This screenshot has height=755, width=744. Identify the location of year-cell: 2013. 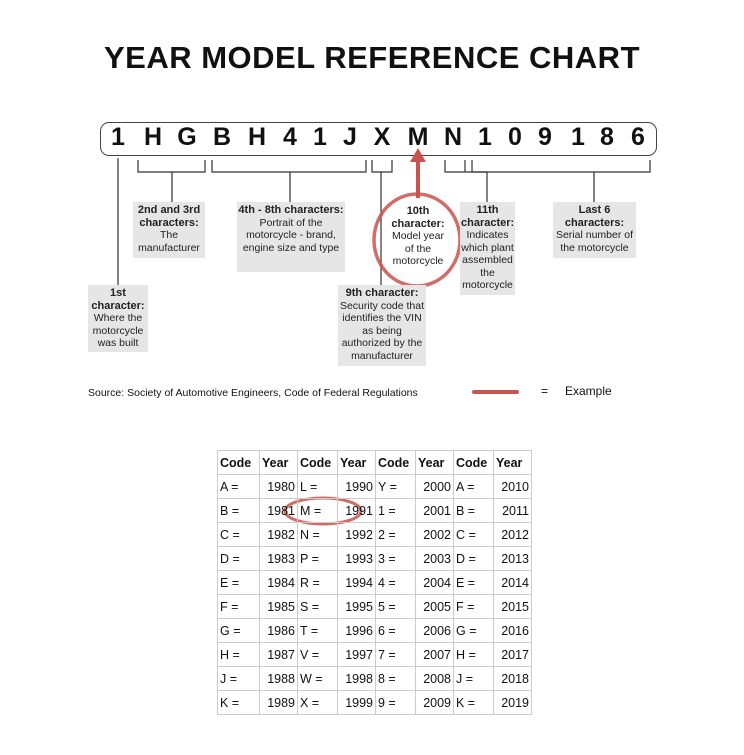
(512, 558).